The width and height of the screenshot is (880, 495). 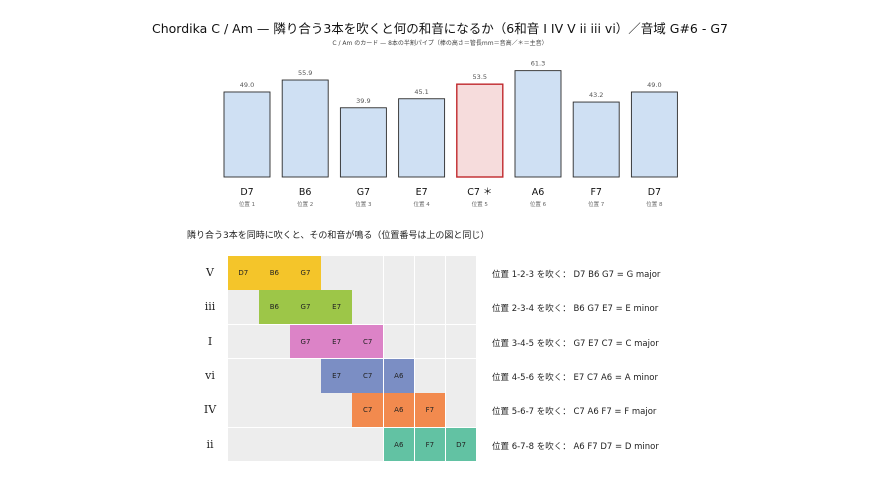 What do you see at coordinates (480, 204) in the screenshot?
I see `position-label: 位置 5` at bounding box center [480, 204].